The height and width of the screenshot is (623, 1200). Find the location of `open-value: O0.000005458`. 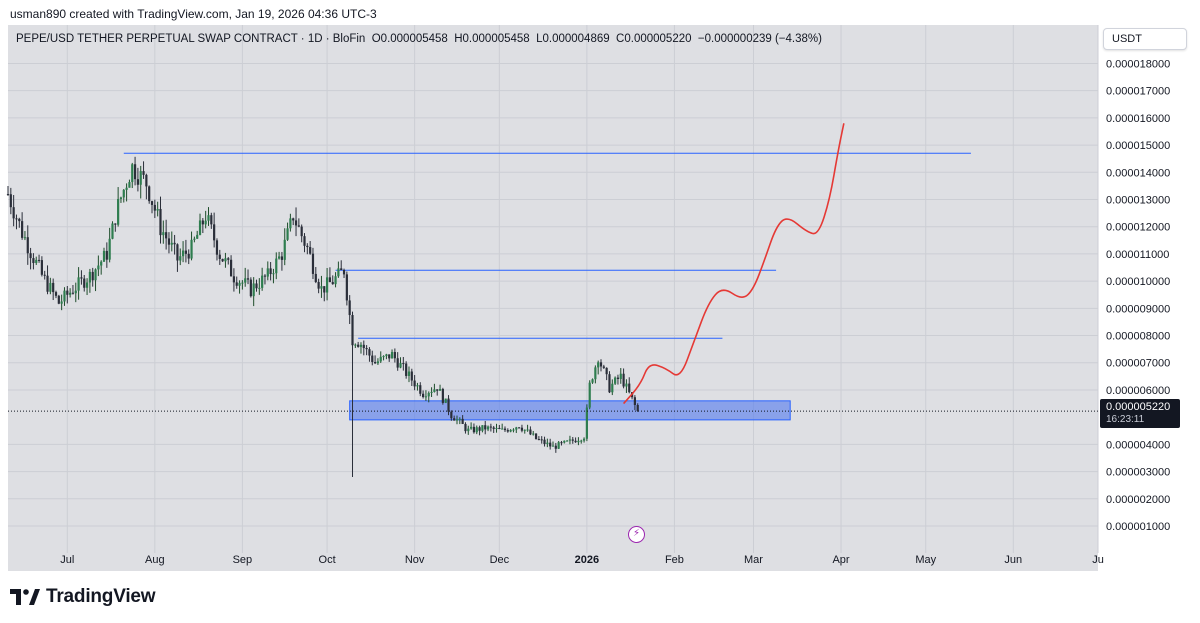

open-value: O0.000005458 is located at coordinates (409, 39).